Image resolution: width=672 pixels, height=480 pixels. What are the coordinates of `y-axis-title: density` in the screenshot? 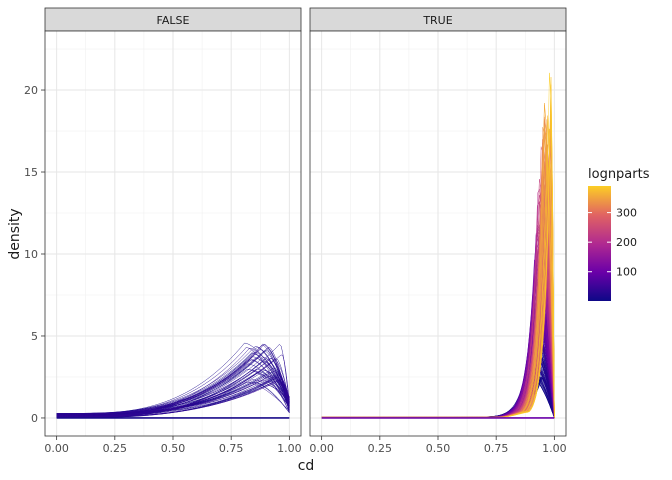 It's located at (15, 233).